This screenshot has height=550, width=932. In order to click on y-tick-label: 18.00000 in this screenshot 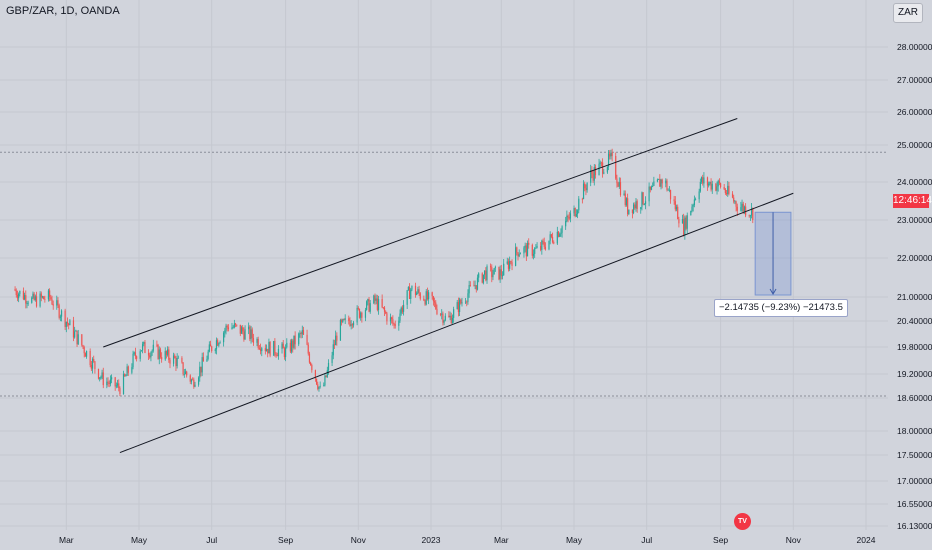, I will do `click(914, 431)`.